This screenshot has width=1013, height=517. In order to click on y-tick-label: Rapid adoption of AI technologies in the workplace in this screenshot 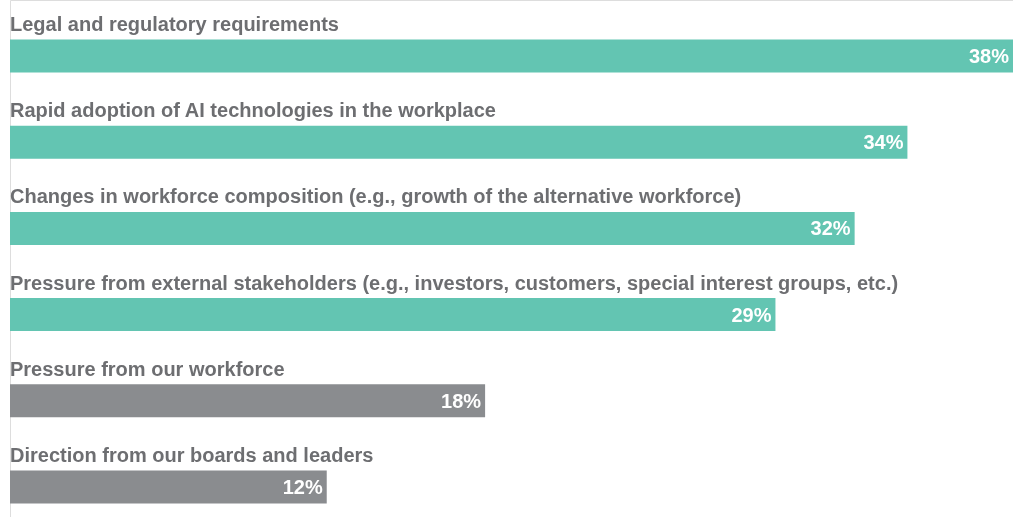, I will do `click(253, 110)`.